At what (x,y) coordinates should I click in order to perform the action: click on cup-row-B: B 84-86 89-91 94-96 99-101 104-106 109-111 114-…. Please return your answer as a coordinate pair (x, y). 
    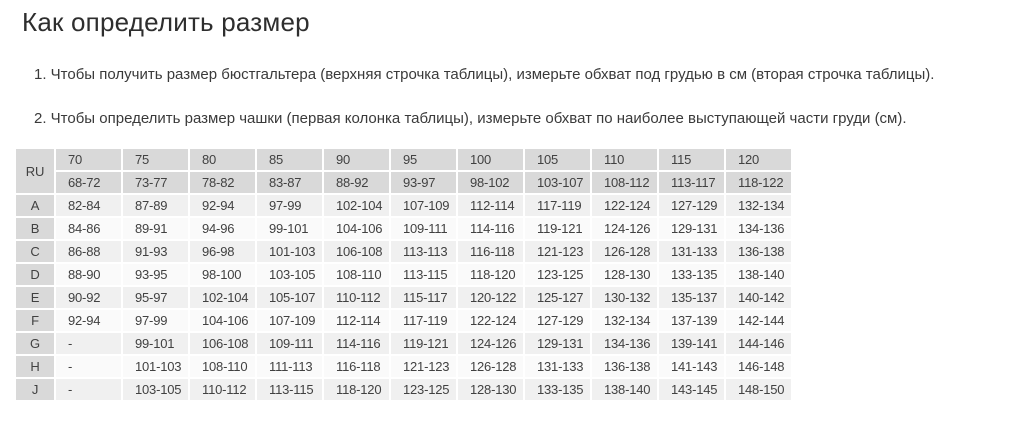
    Looking at the image, I should click on (403, 228).